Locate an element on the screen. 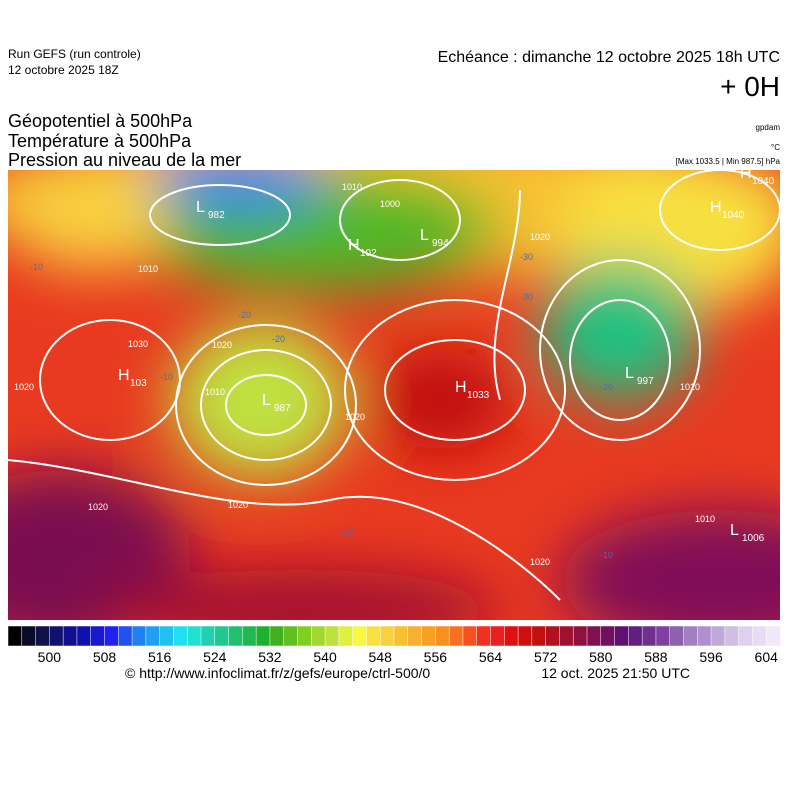 The width and height of the screenshot is (788, 789). unit-label: gpdam is located at coordinates (768, 127).